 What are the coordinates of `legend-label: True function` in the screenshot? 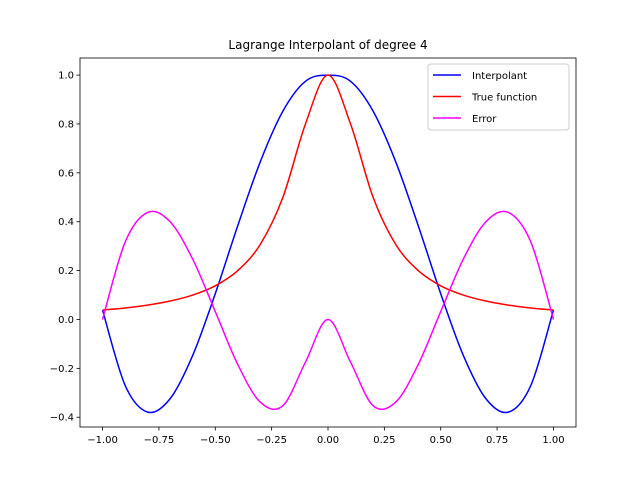 It's located at (504, 97).